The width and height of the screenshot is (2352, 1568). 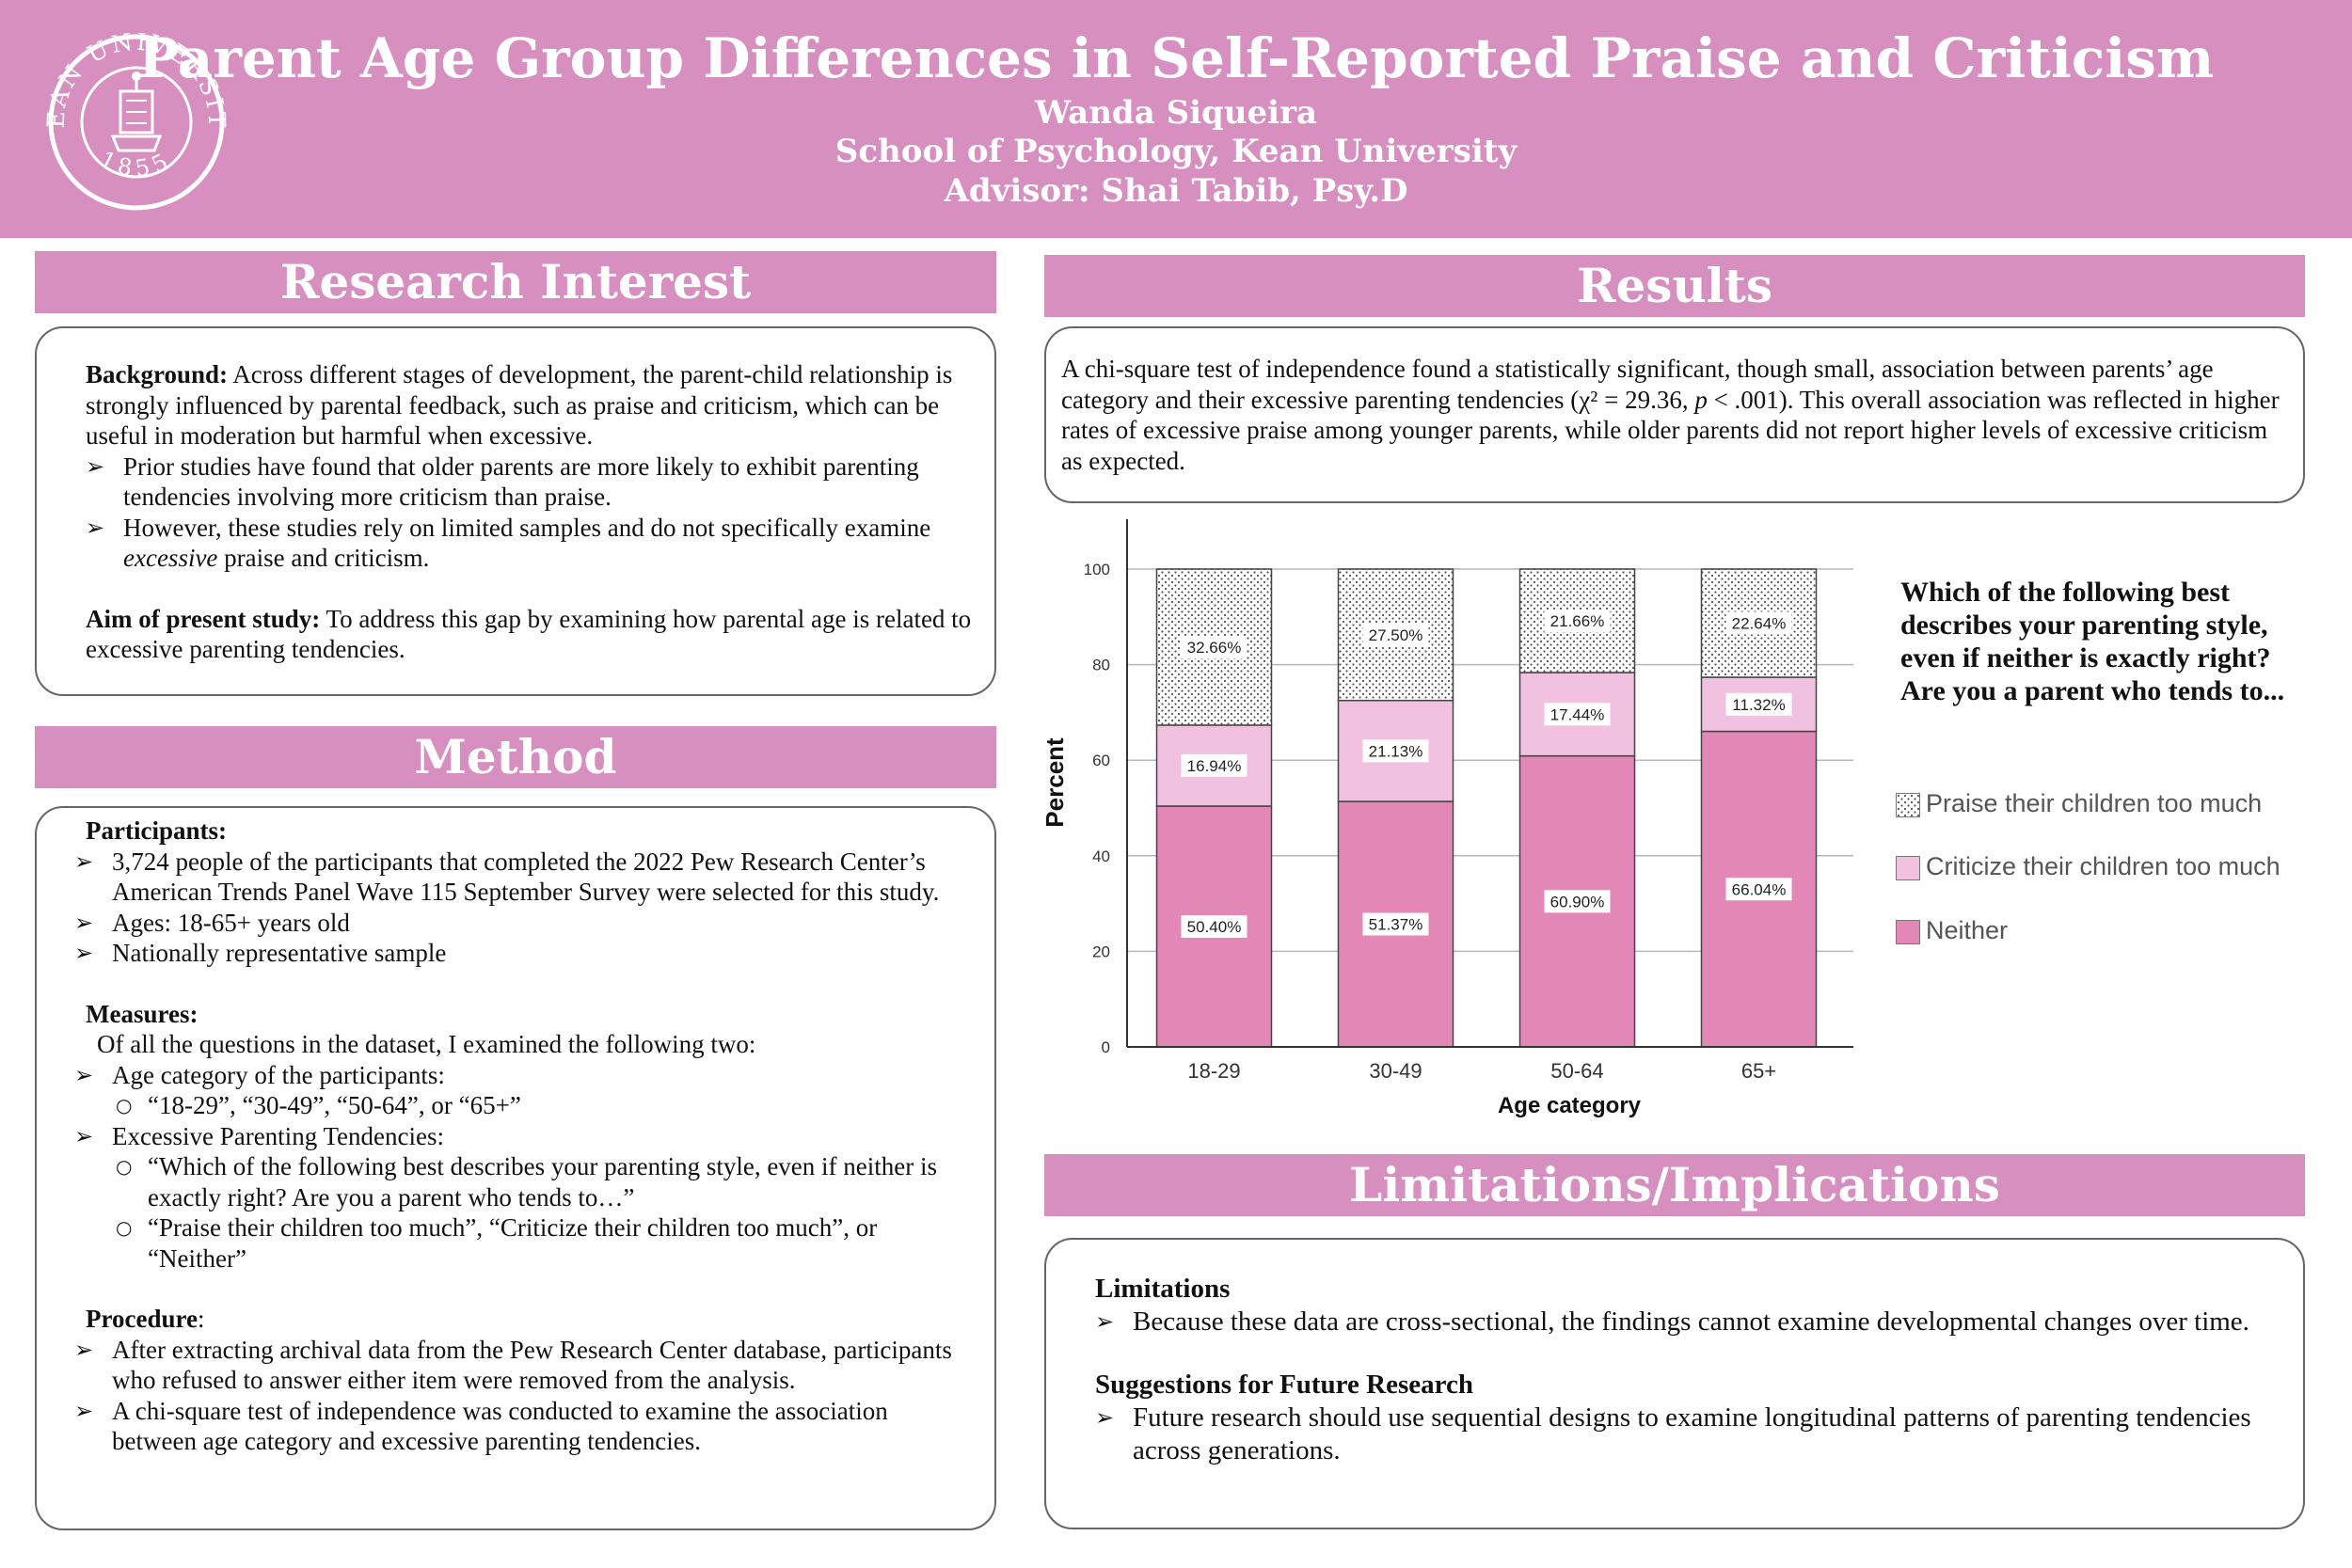 What do you see at coordinates (1908, 805) in the screenshot?
I see `legend-swatch-praise` at bounding box center [1908, 805].